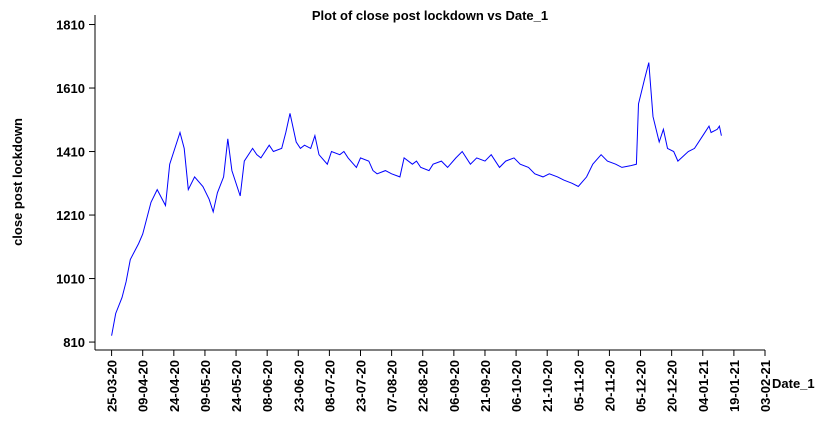  Describe the element at coordinates (703, 386) in the screenshot. I see `x-tick-label: 04-01-21` at that location.